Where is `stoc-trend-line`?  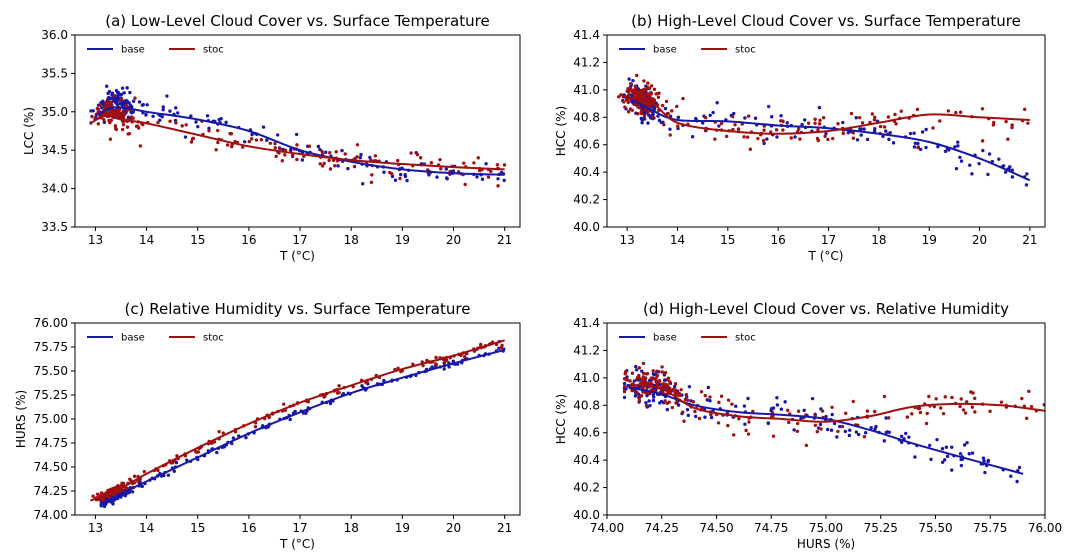 stoc-trend-line is located at coordinates (836, 403).